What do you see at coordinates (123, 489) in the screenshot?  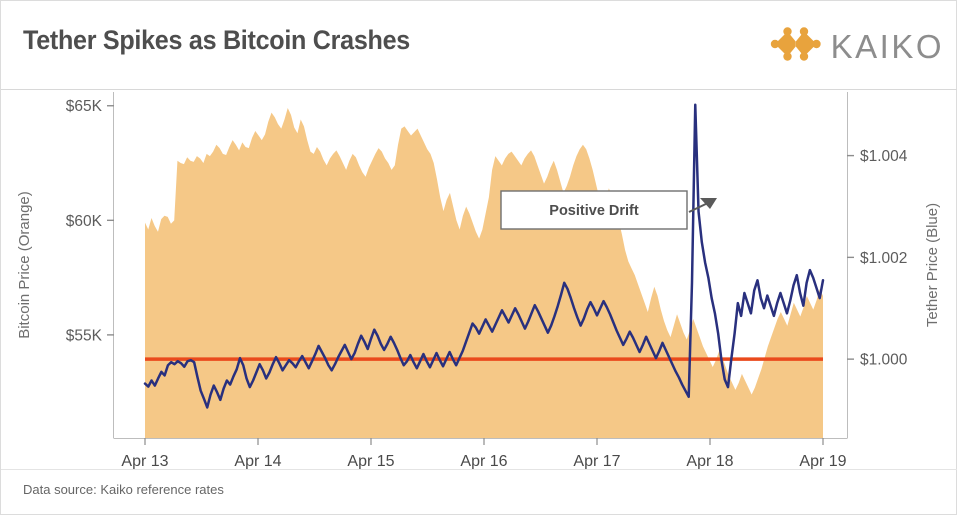 I see `source-note: Data source: Kaiko reference rates` at bounding box center [123, 489].